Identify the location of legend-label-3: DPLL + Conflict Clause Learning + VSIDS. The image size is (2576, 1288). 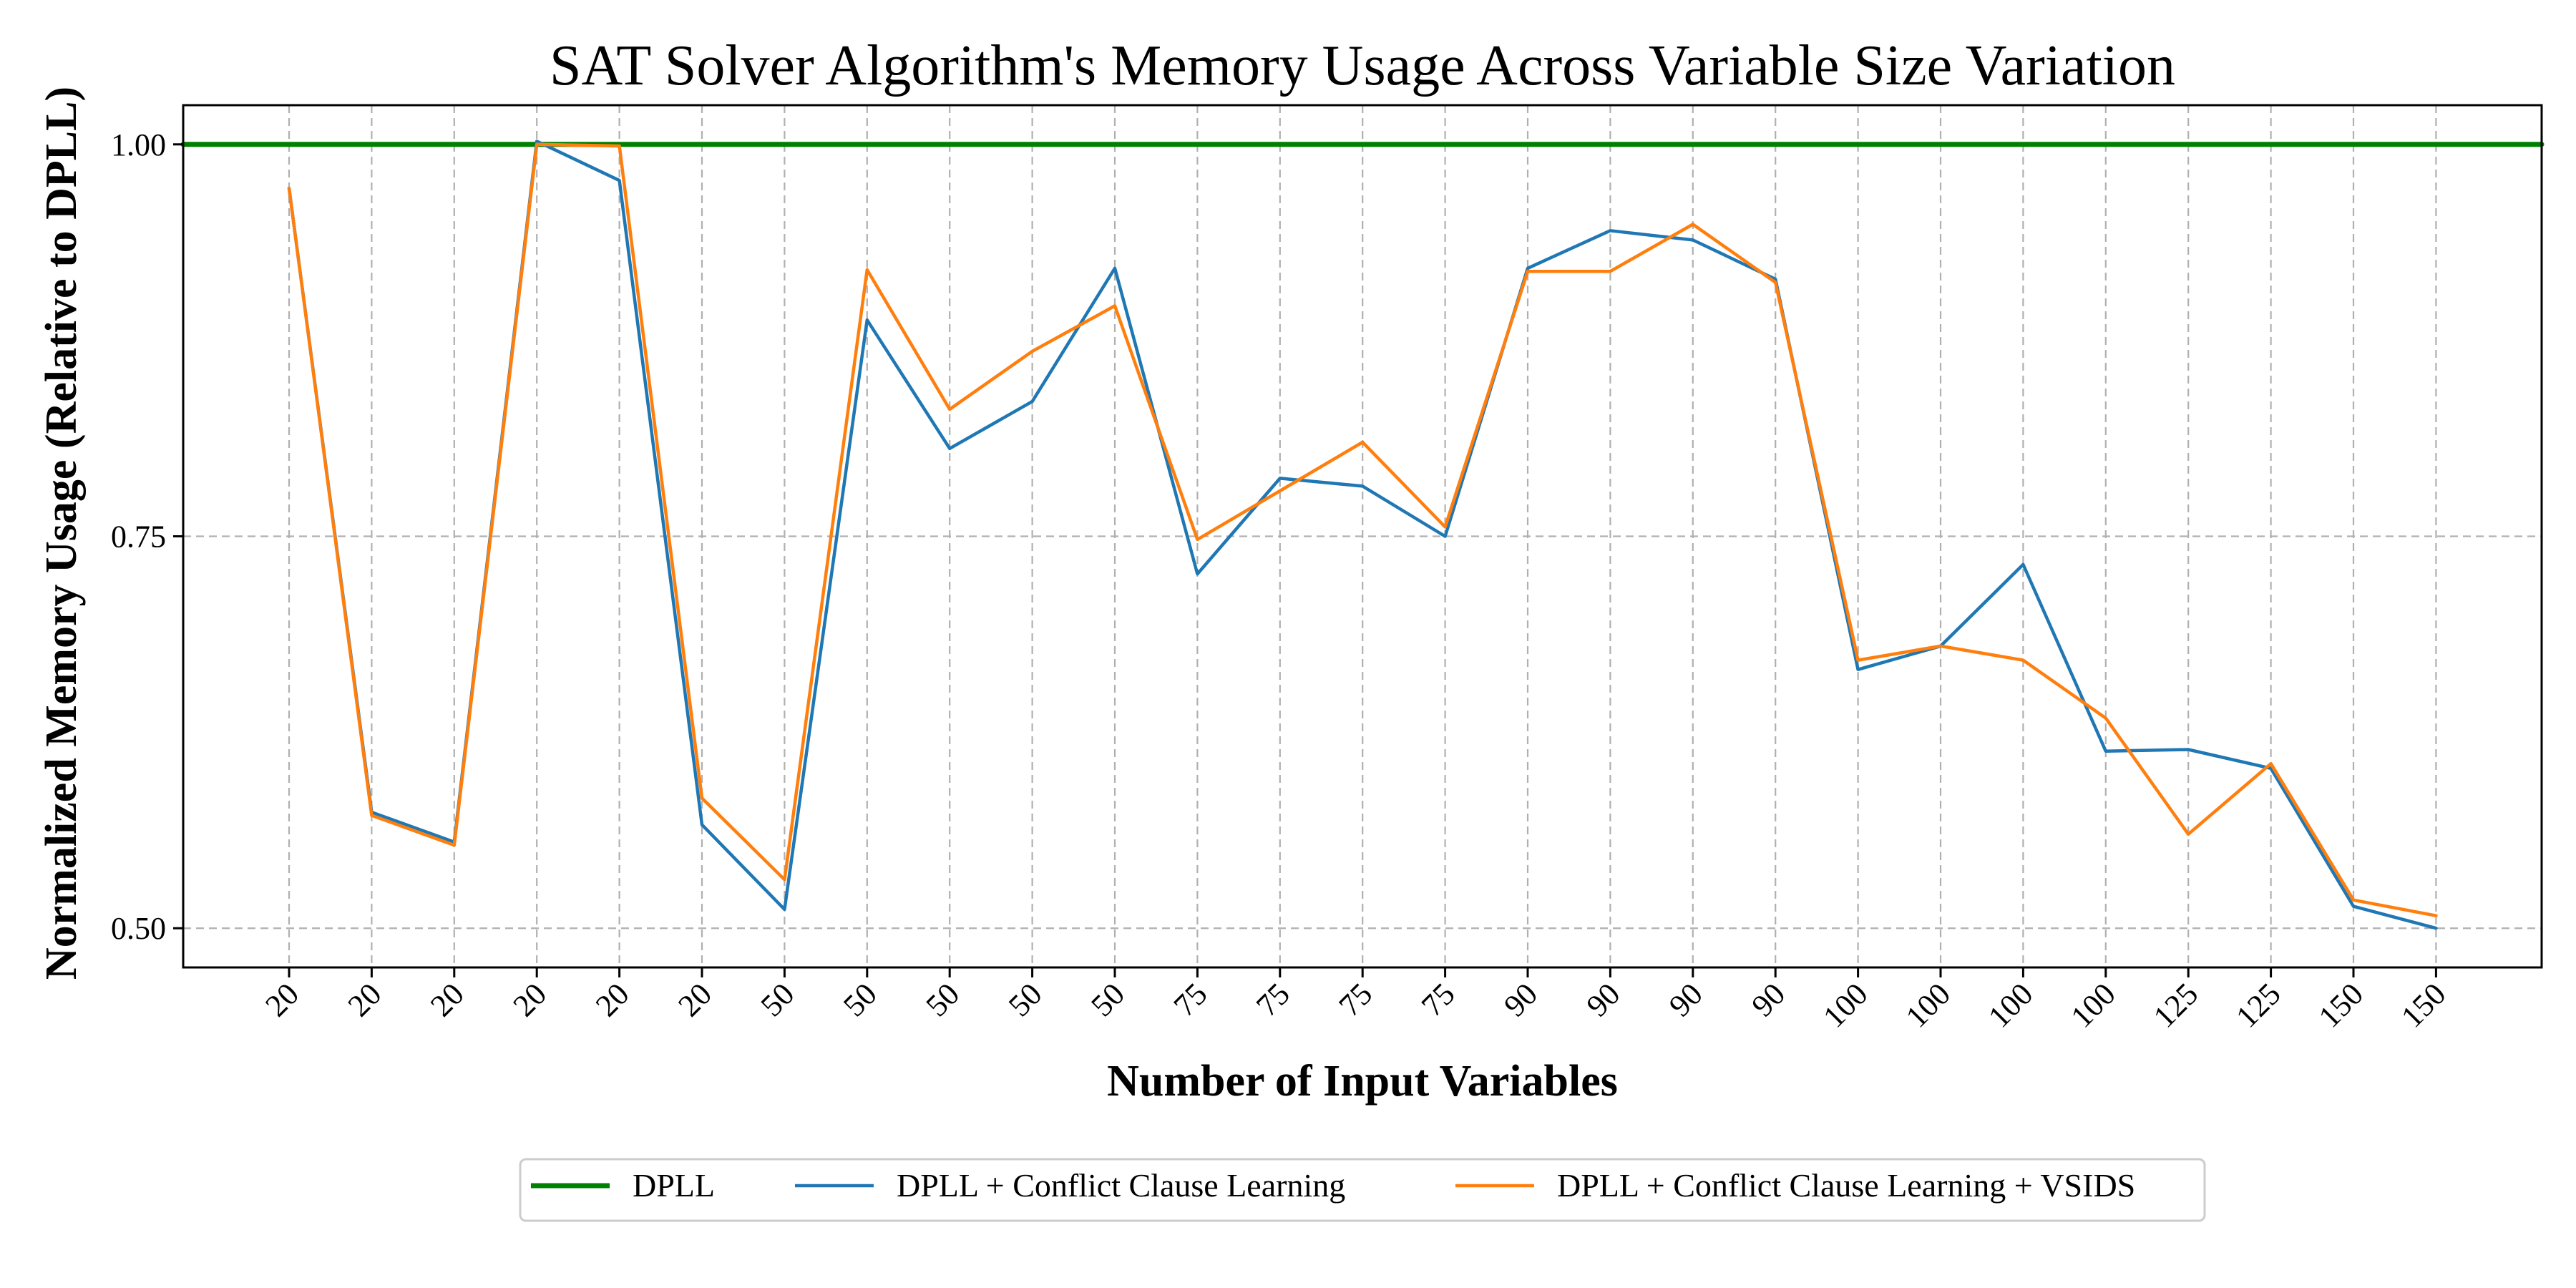
(1846, 1185).